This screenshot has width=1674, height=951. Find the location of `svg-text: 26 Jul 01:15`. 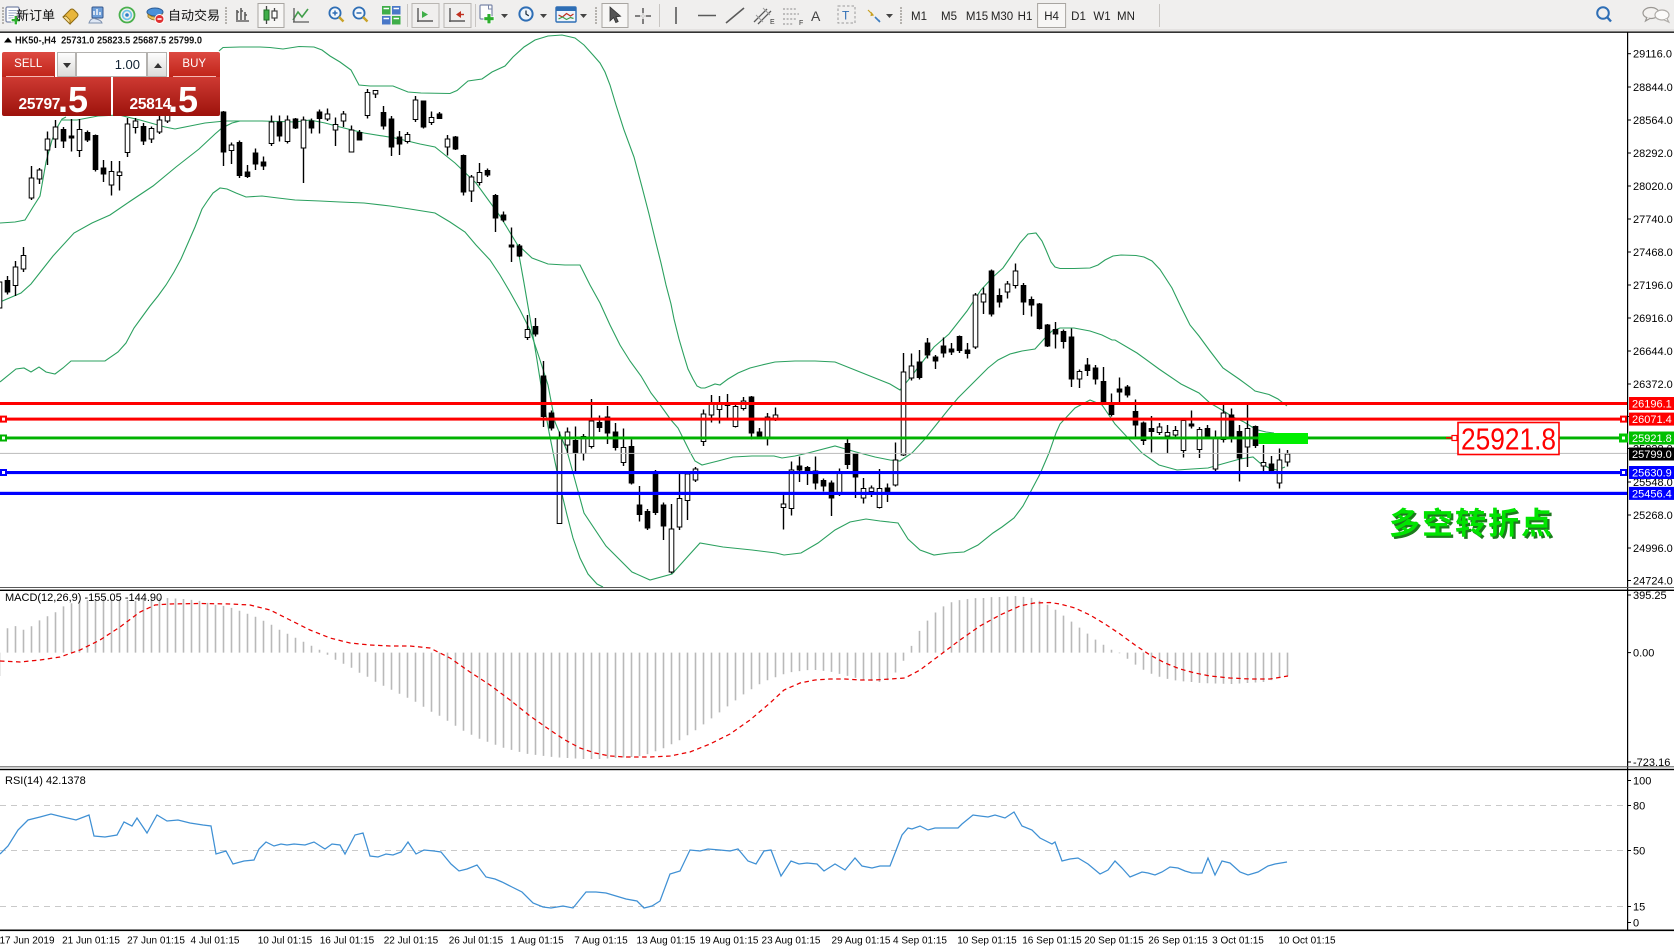

svg-text: 26 Jul 01:15 is located at coordinates (476, 941).